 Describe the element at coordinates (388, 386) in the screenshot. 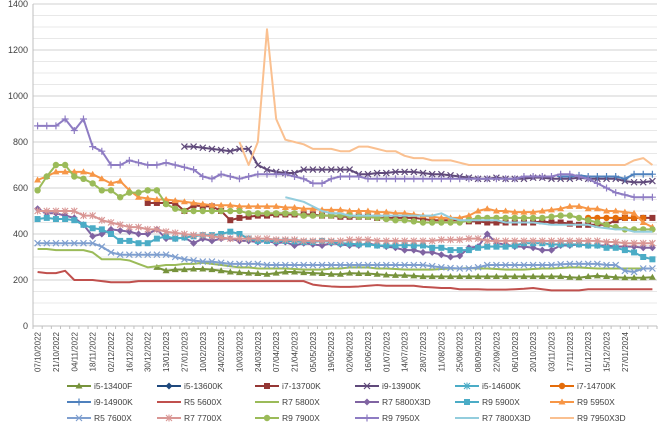

I see `legend-item-i9-13900k: i9-13900K` at that location.